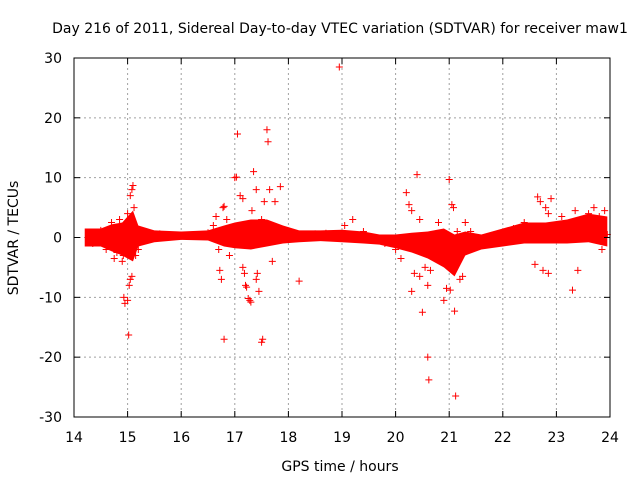 This screenshot has width=640, height=480. I want to click on dense-band-area, so click(346, 243).